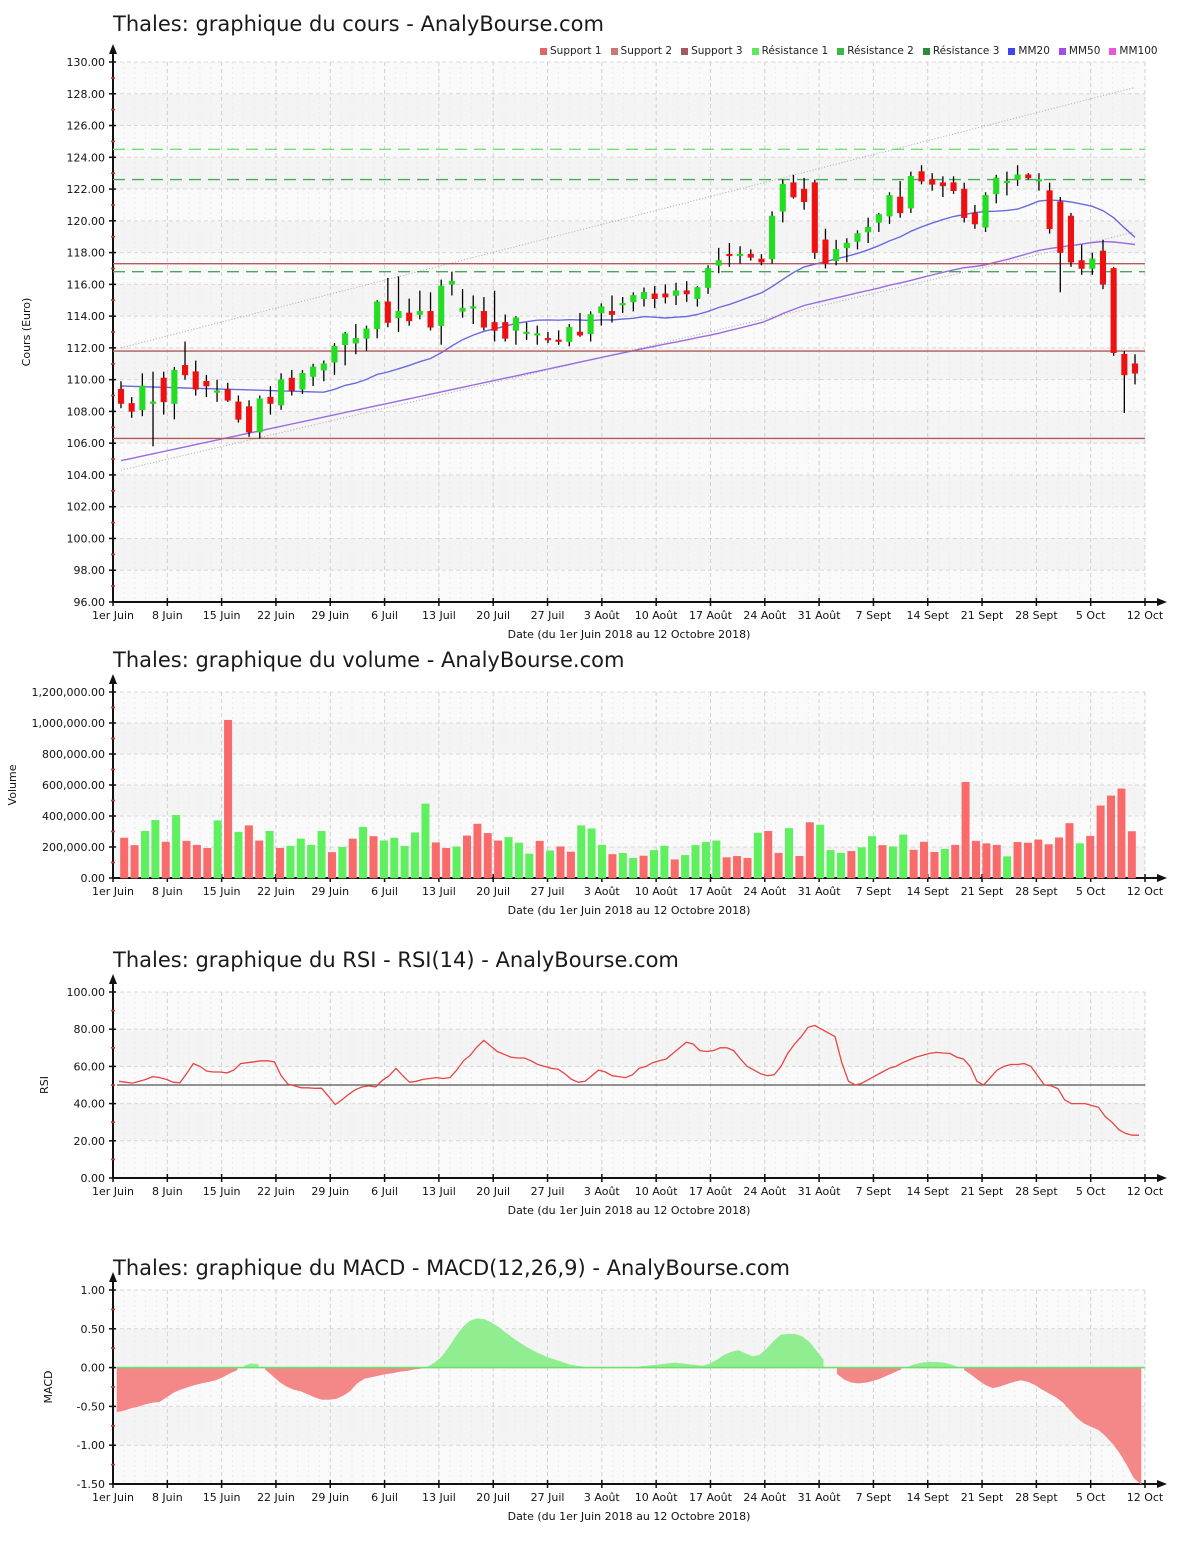  I want to click on svg-text: 17 Août, so click(711, 1497).